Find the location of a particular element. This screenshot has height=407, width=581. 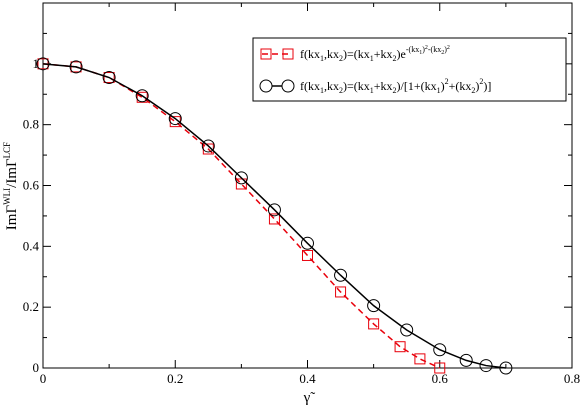

x-tick-label: 0.2 is located at coordinates (175, 378).